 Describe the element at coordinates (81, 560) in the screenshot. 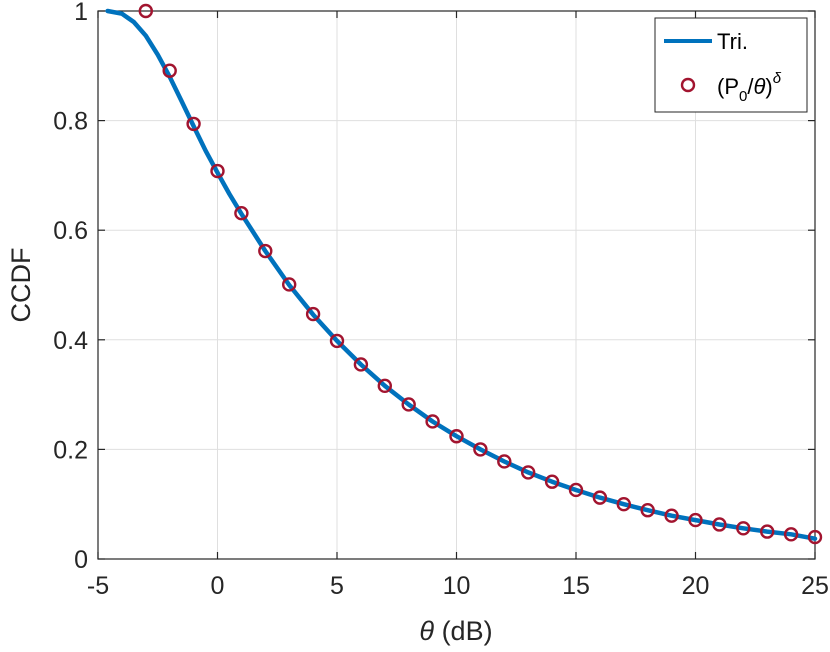

I see `y-tick-label: 0` at that location.